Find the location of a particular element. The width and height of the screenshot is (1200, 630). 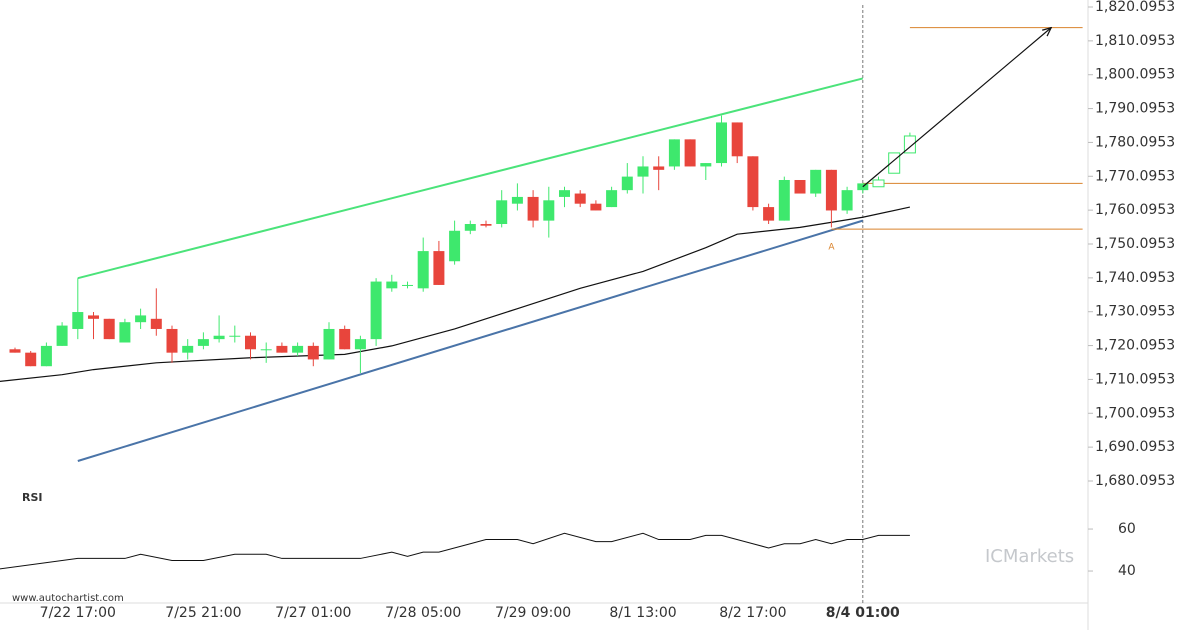

y-tick-label: 1,770.0953 is located at coordinates (1135, 176).